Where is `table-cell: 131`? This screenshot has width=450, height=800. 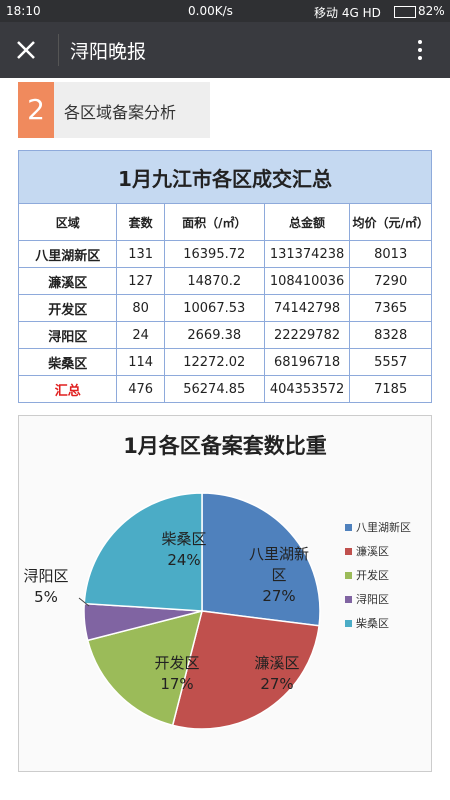
table-cell: 131 is located at coordinates (140, 254).